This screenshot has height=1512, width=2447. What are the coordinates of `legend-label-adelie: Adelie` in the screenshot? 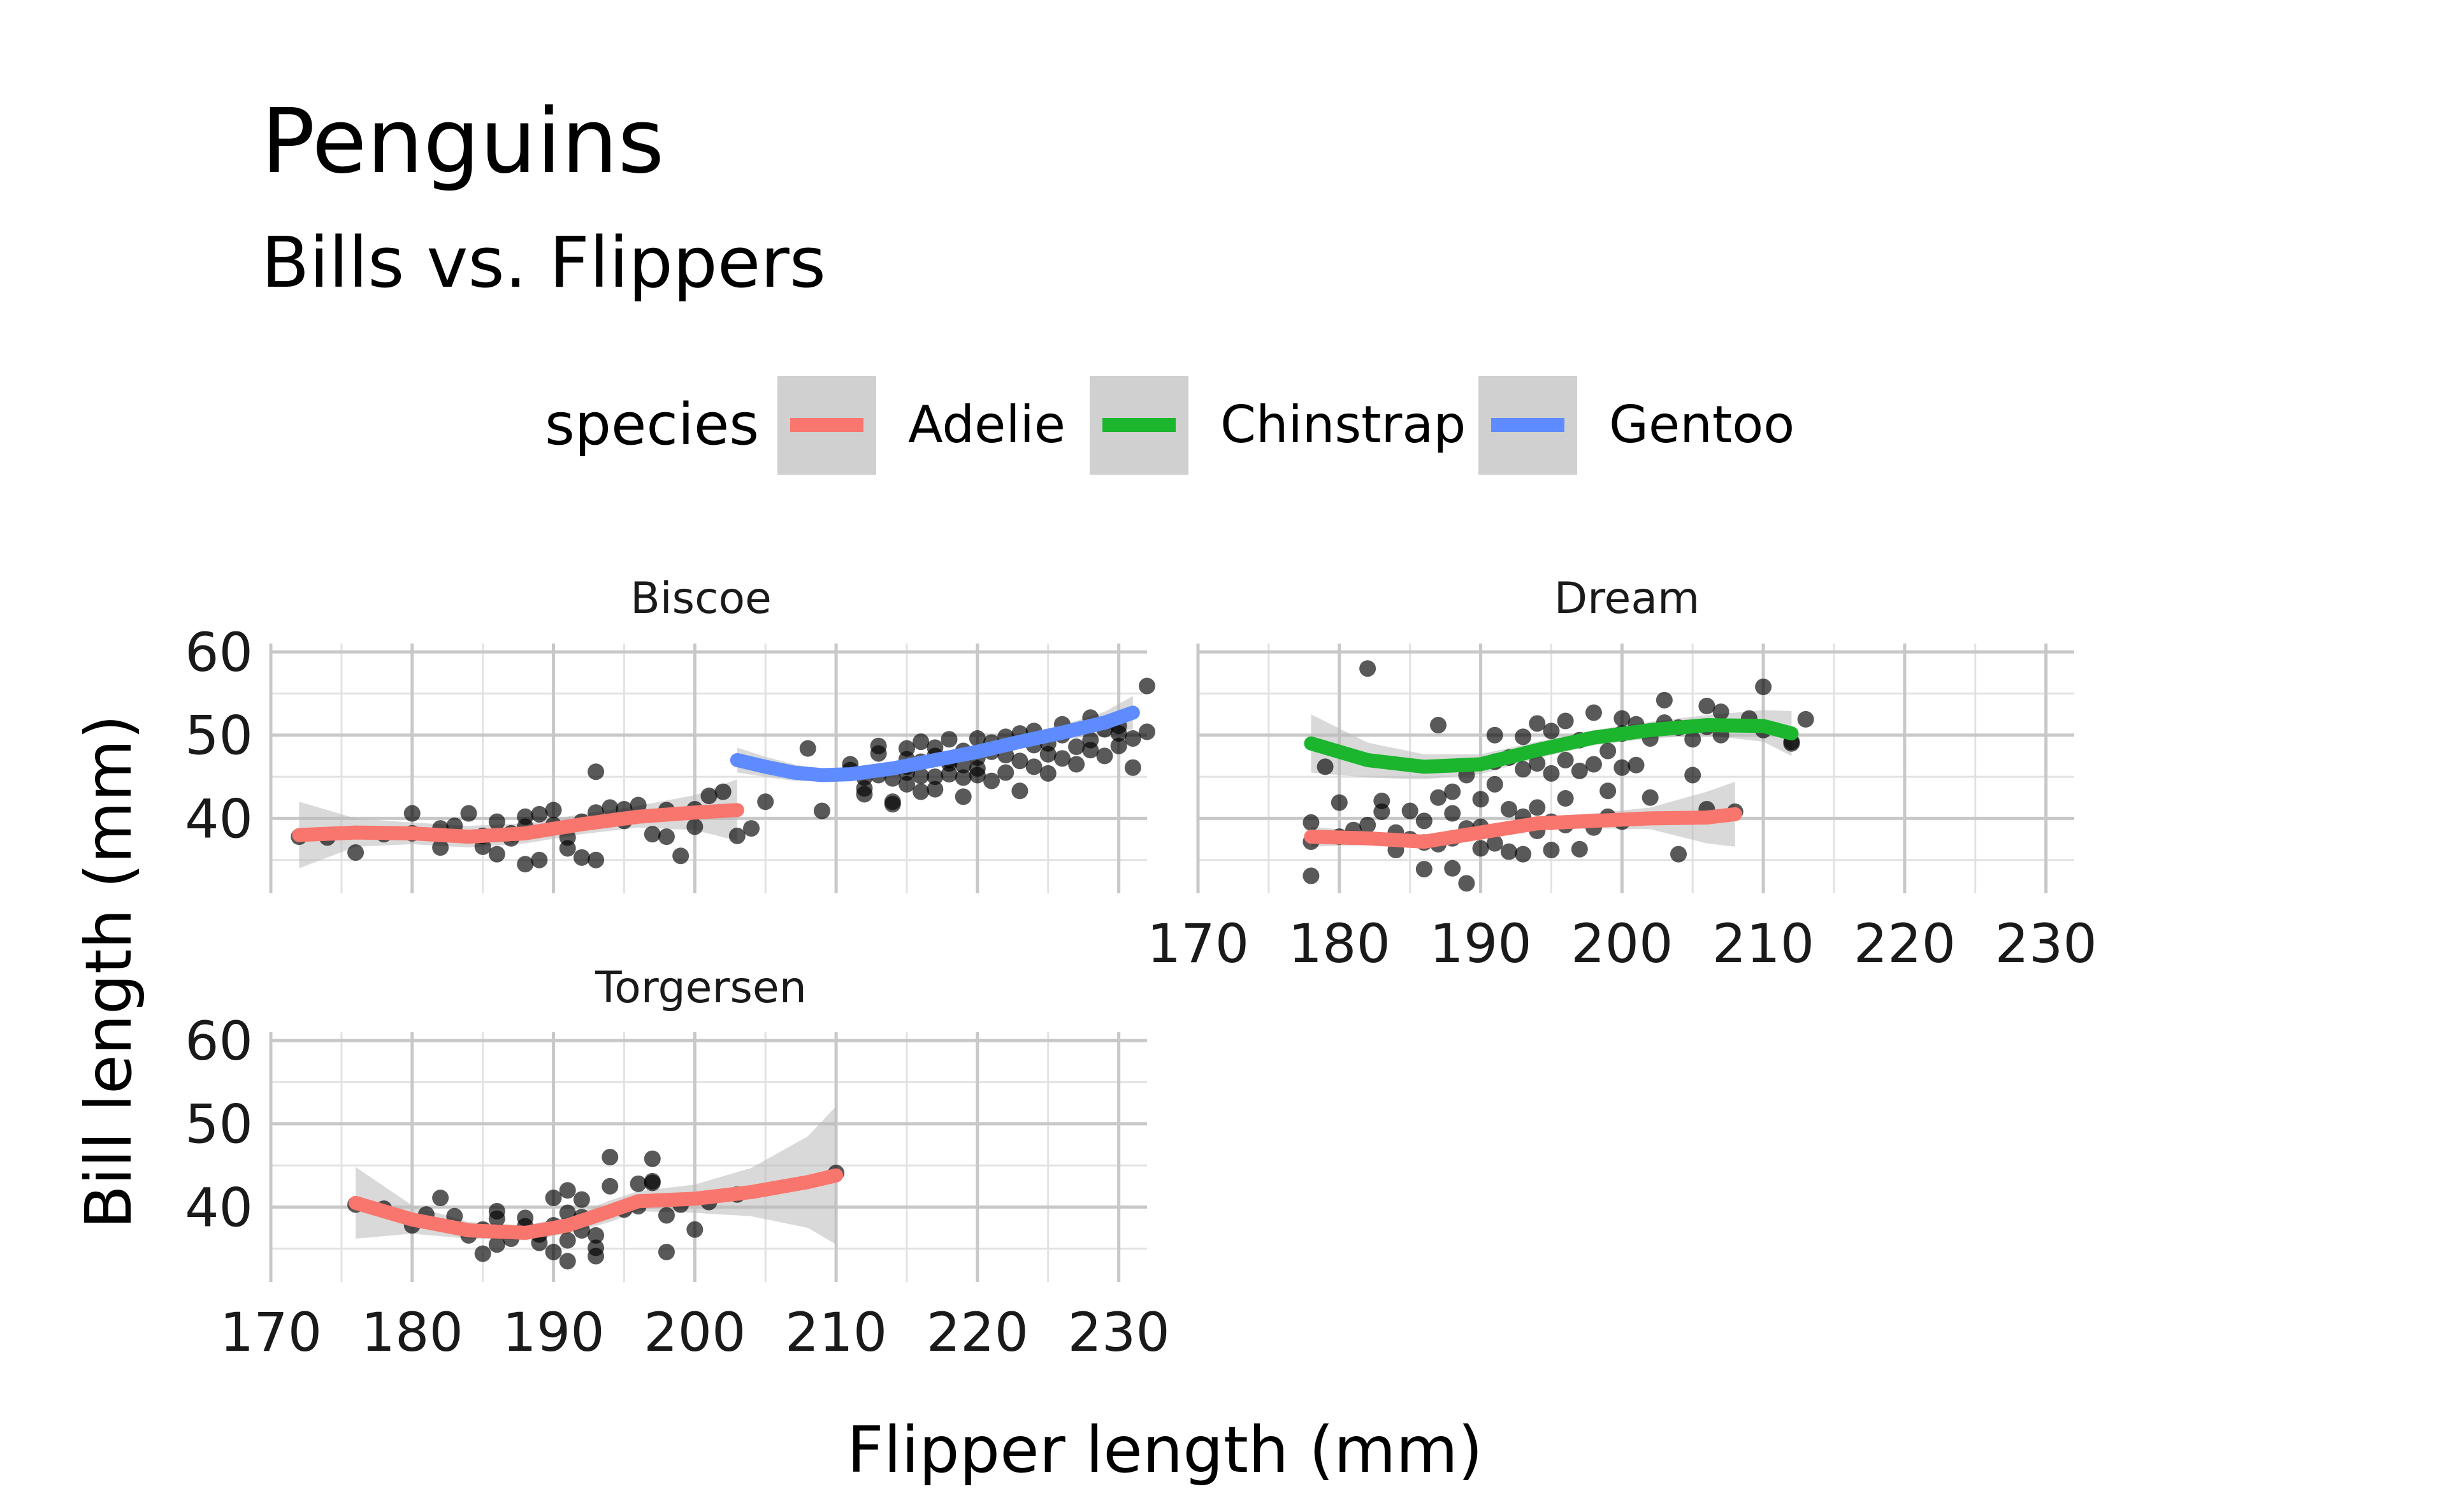 It's located at (986, 424).